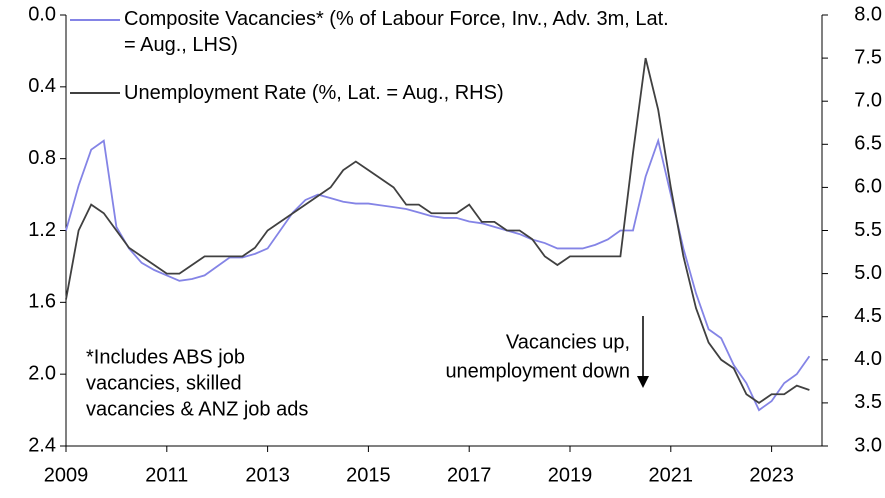  What do you see at coordinates (671, 475) in the screenshot?
I see `x-tick-label: 2021` at bounding box center [671, 475].